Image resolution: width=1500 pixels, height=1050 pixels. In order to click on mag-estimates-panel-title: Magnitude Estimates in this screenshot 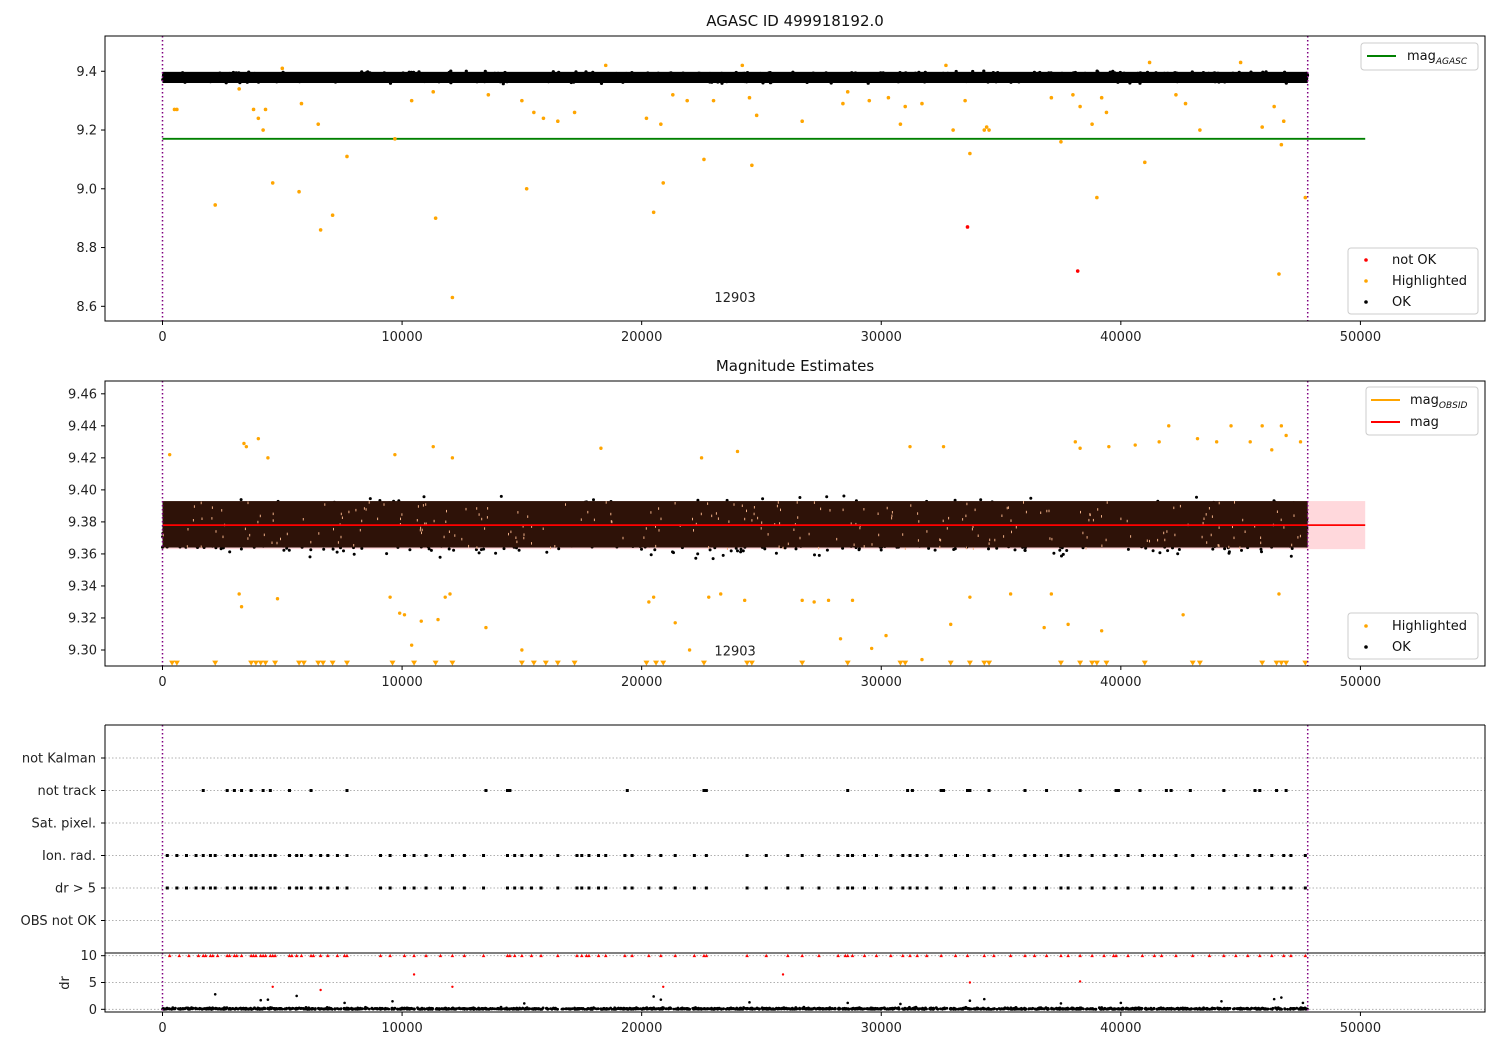, I will do `click(795, 366)`.